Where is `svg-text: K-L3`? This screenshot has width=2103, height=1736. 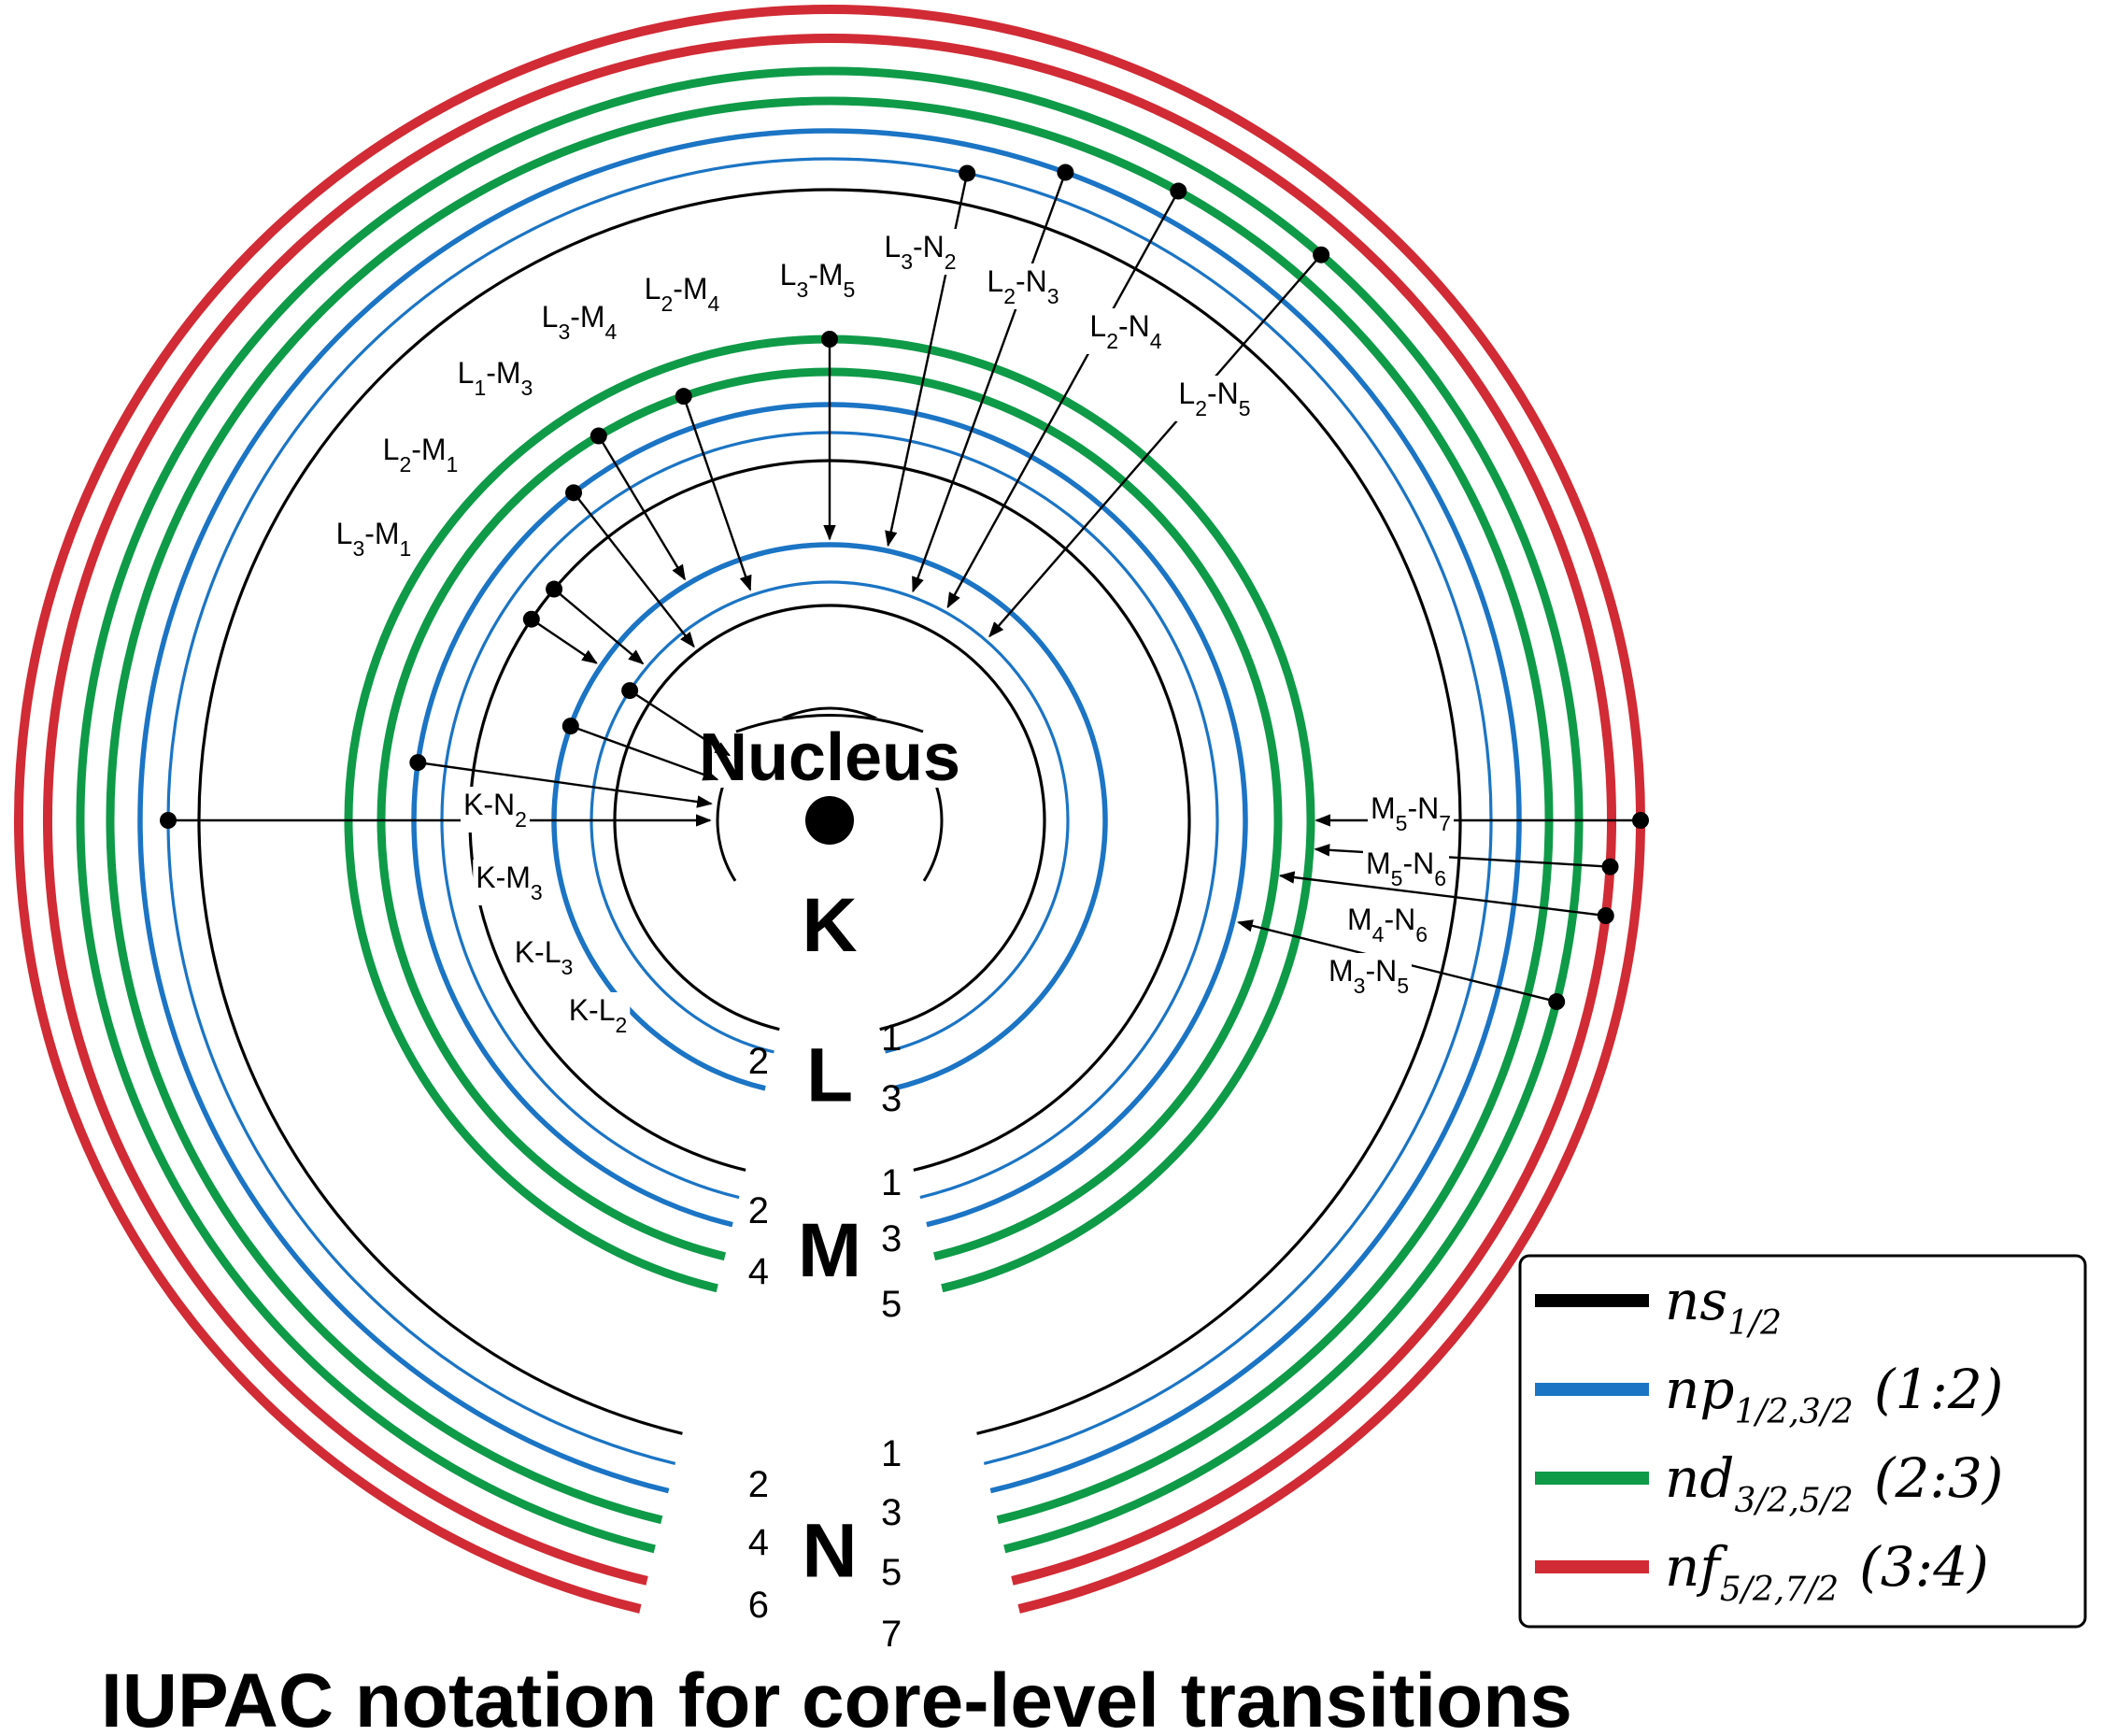
svg-text: K-L3 is located at coordinates (545, 957).